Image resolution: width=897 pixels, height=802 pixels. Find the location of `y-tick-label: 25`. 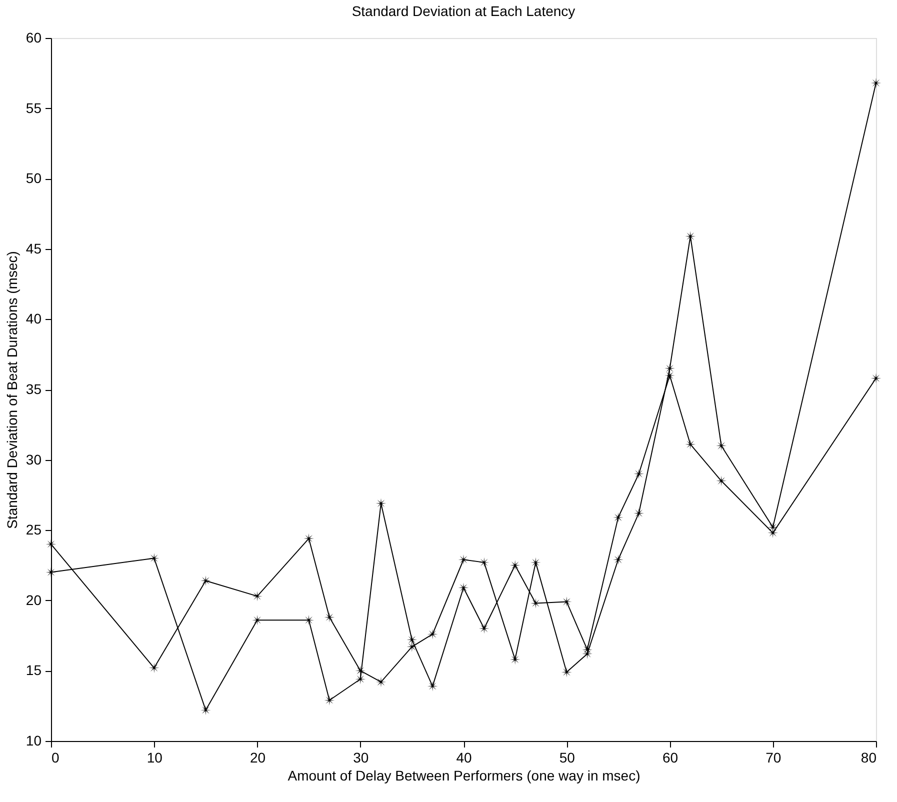

y-tick-label: 25 is located at coordinates (34, 530).